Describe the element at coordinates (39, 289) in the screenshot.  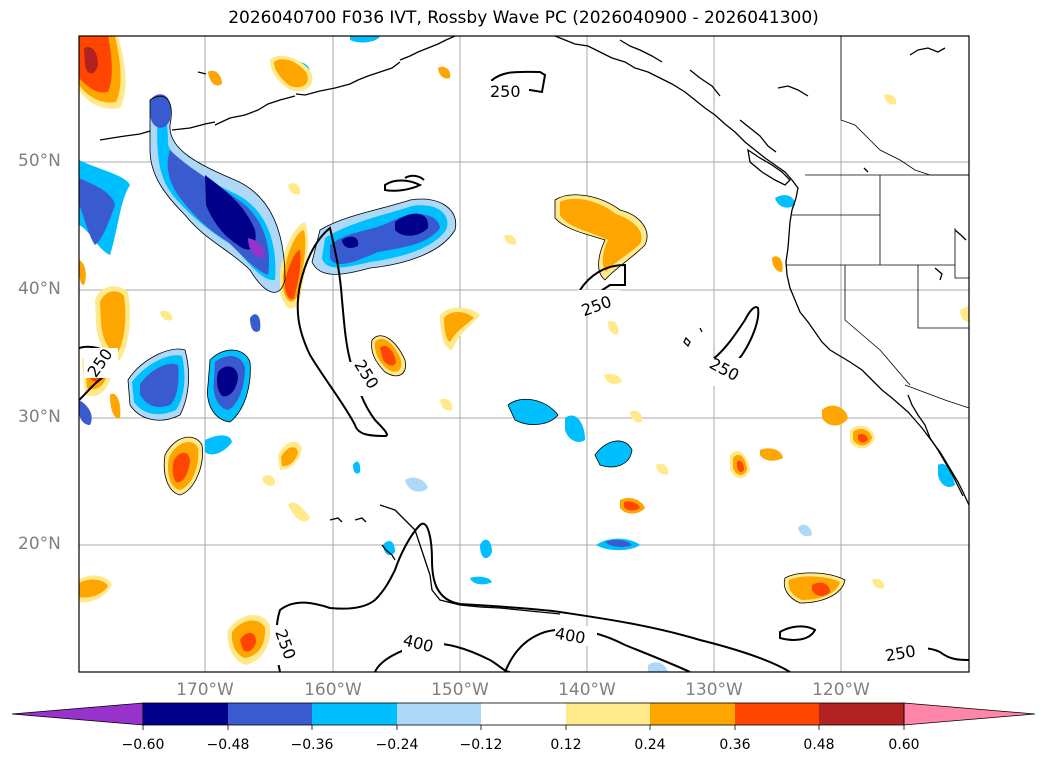
I see `lat-label-40n: 40°N` at that location.